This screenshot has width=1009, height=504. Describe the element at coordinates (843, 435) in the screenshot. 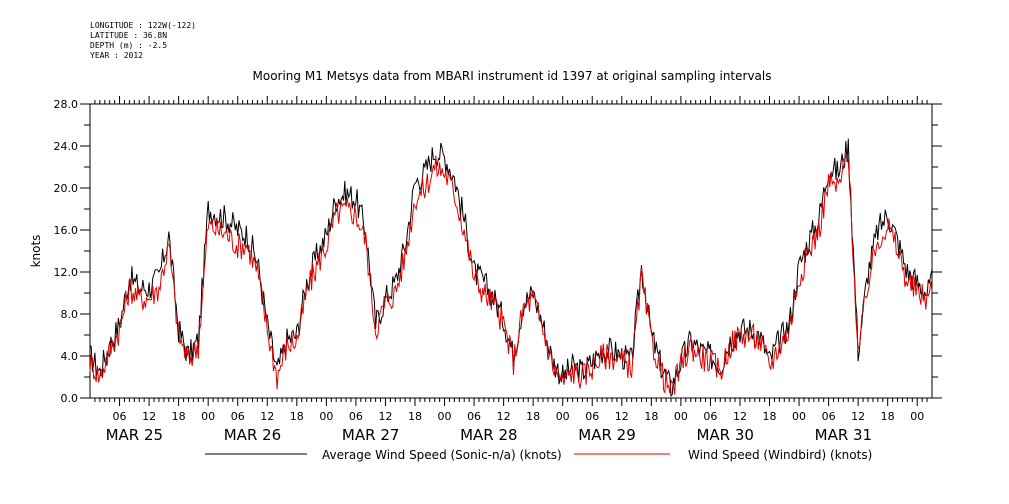

I see `x-day-label: MAR 31` at that location.